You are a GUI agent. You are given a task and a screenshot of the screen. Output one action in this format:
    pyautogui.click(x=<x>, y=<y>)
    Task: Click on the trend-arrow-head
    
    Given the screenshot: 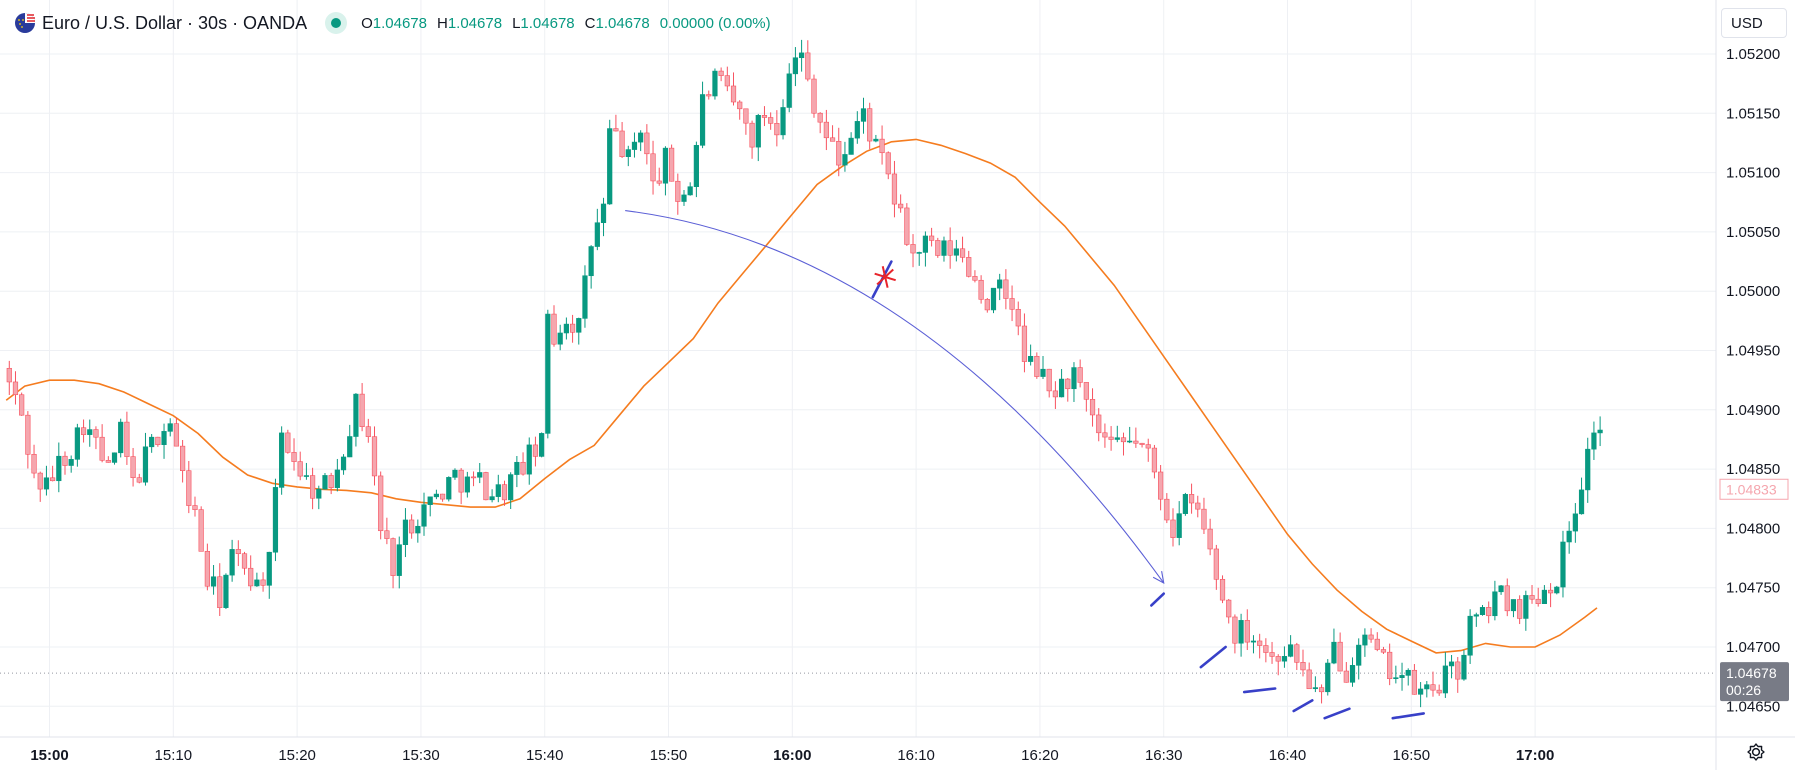 What is the action you would take?
    pyautogui.click(x=1158, y=577)
    